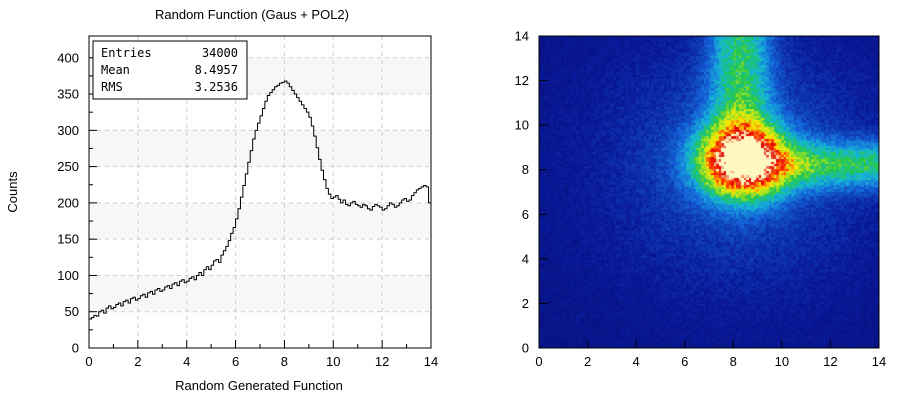  What do you see at coordinates (782, 361) in the screenshot?
I see `heatmap-x-tick-label: 10` at bounding box center [782, 361].